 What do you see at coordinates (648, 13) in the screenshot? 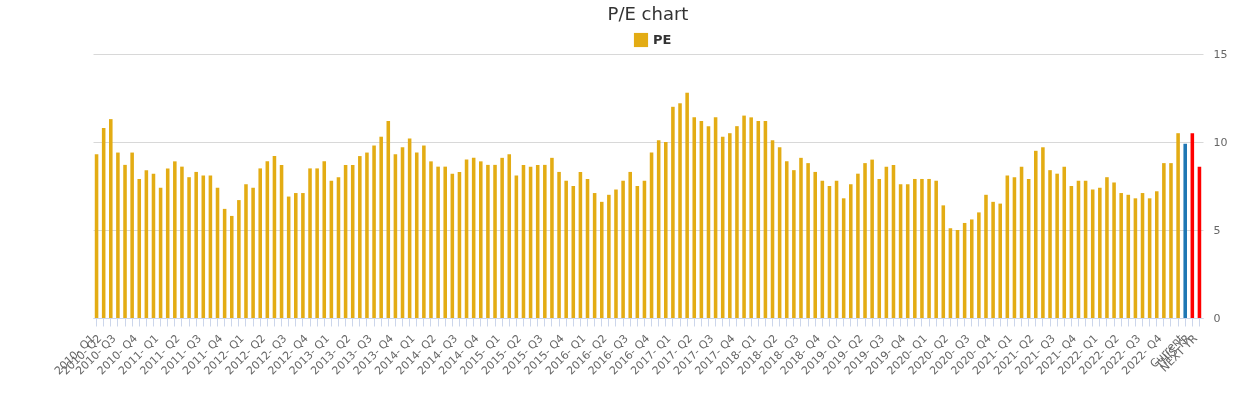
I see `chart-title: P/E chart` at bounding box center [648, 13].